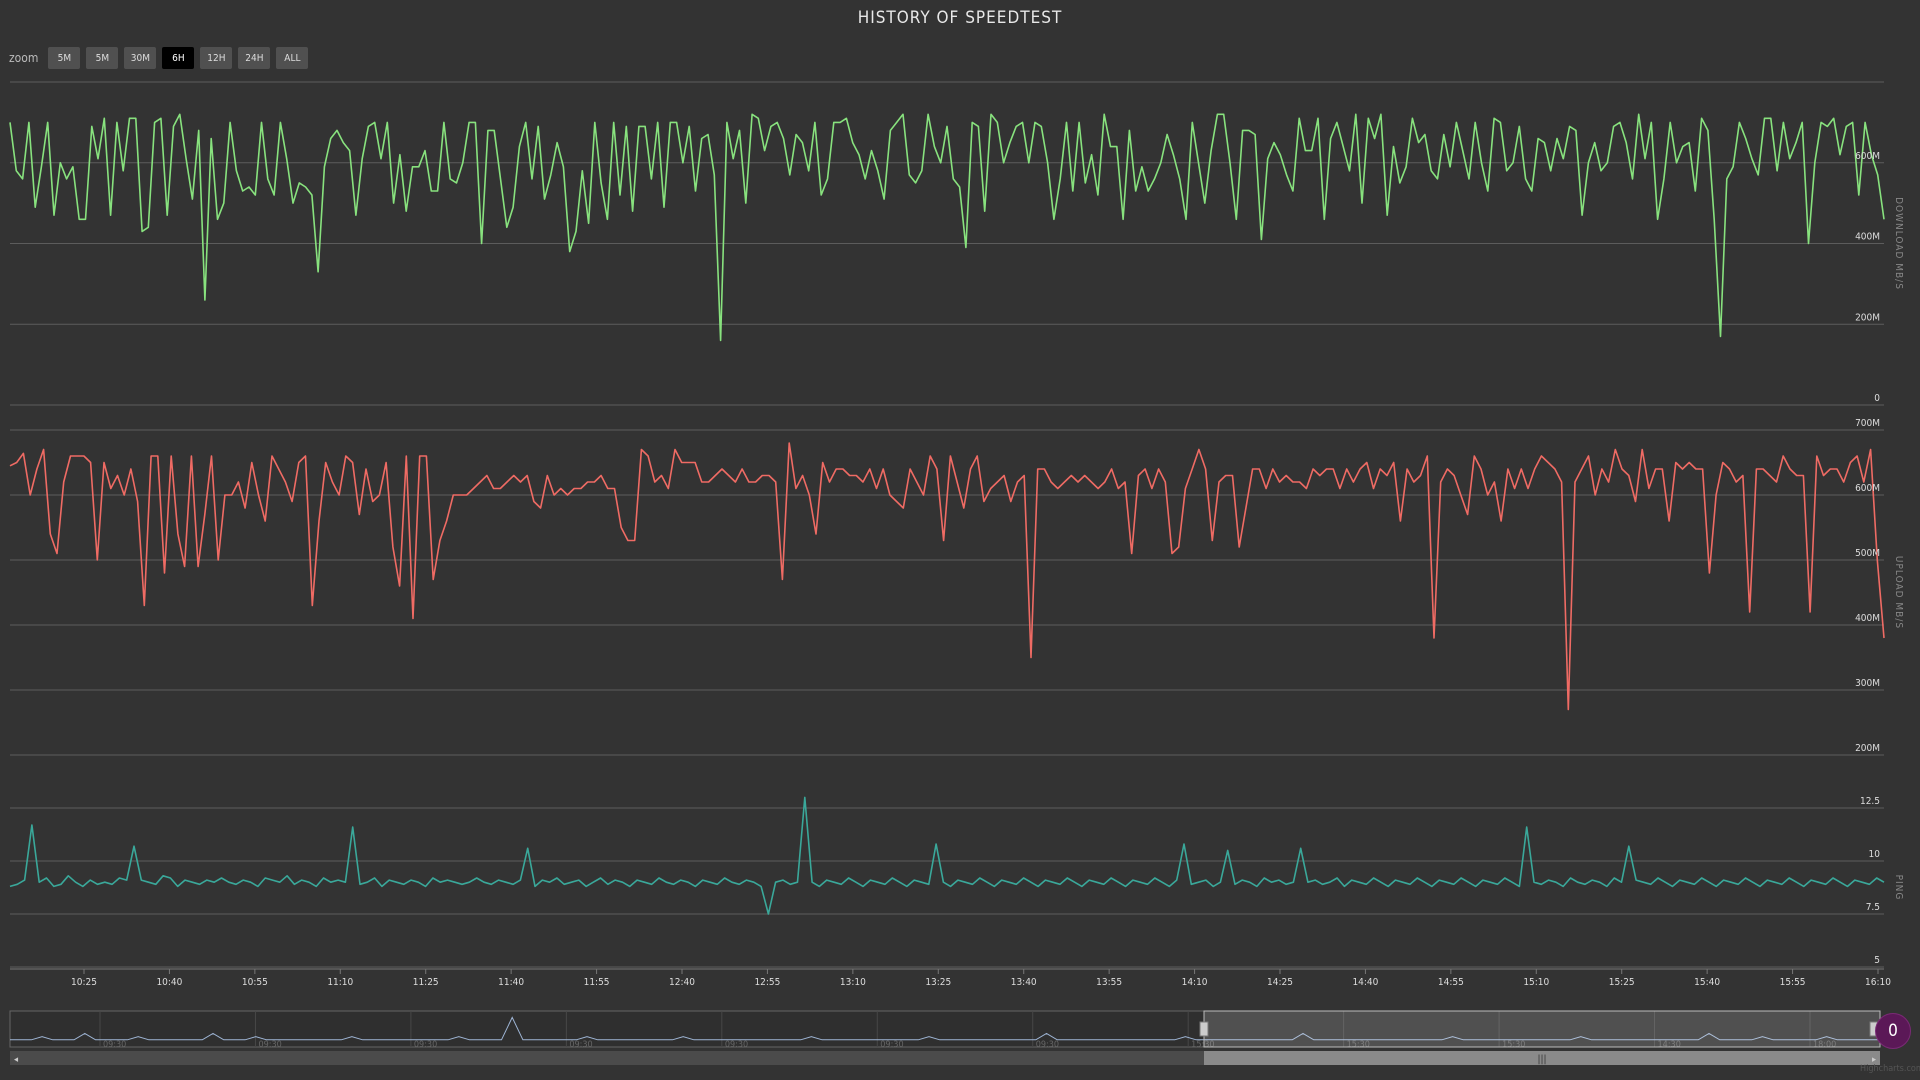 The image size is (1920, 1080). What do you see at coordinates (1877, 398) in the screenshot?
I see `y-tick-label: 0` at bounding box center [1877, 398].